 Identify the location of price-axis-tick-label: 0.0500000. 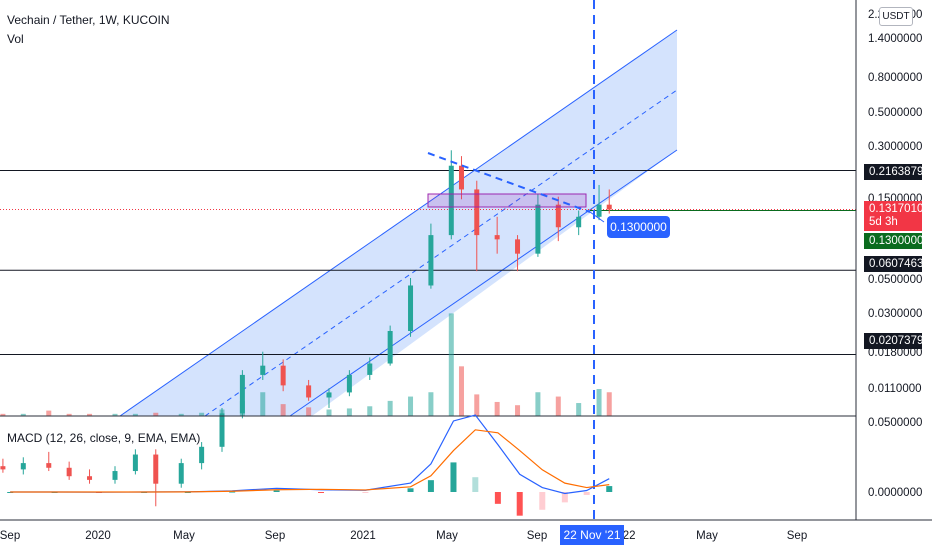
(895, 280).